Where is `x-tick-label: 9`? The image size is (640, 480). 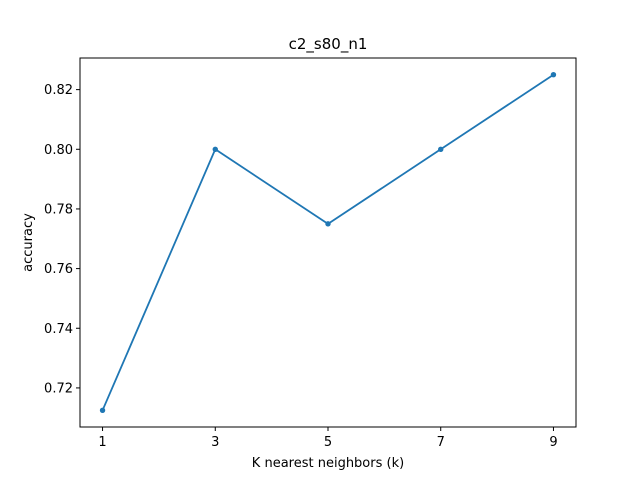 x-tick-label: 9 is located at coordinates (553, 442).